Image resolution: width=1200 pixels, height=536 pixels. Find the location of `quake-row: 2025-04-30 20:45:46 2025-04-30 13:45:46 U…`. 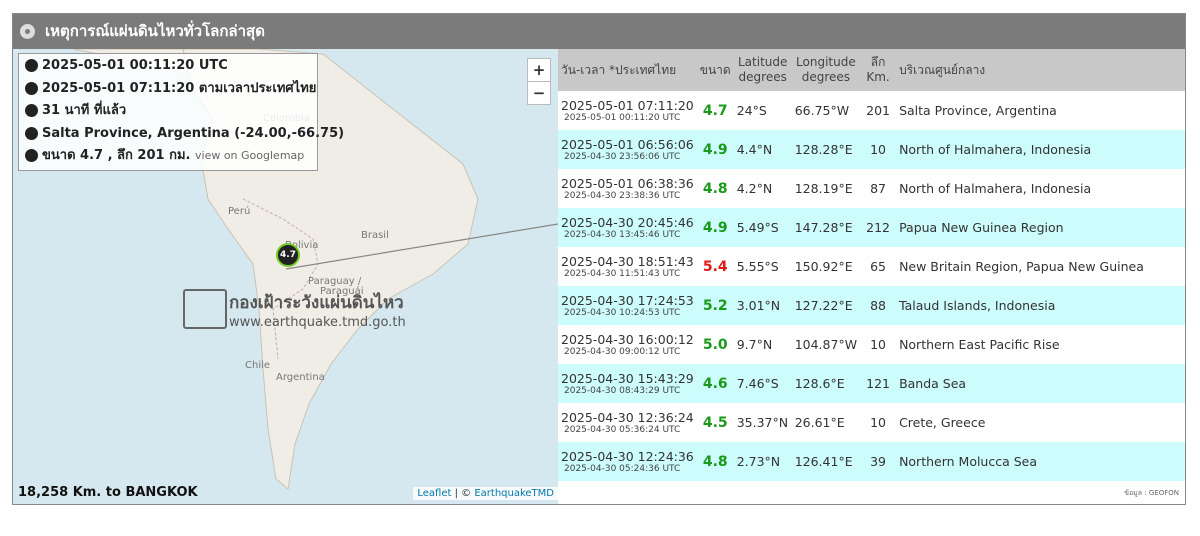

quake-row: 2025-04-30 20:45:46 2025-04-30 13:45:46 U… is located at coordinates (871, 227).